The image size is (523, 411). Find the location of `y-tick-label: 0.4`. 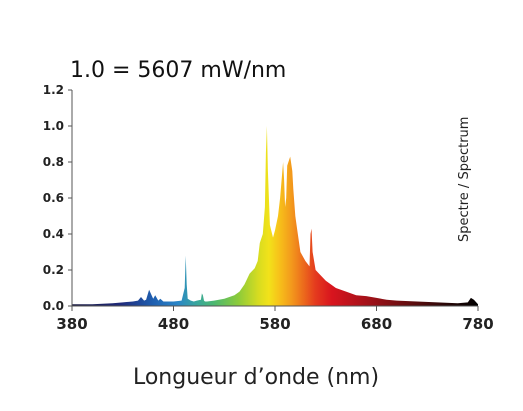

y-tick-label: 0.4 is located at coordinates (53, 234).